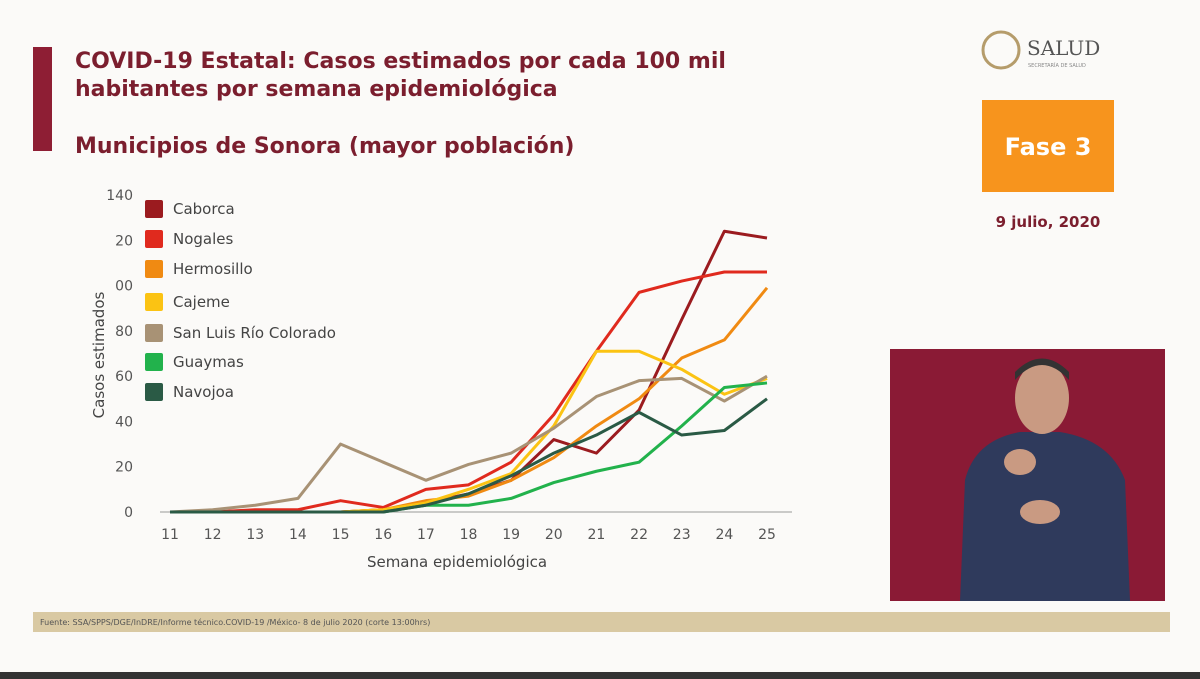  Describe the element at coordinates (1001, 50) in the screenshot. I see `logo-emblem` at that location.